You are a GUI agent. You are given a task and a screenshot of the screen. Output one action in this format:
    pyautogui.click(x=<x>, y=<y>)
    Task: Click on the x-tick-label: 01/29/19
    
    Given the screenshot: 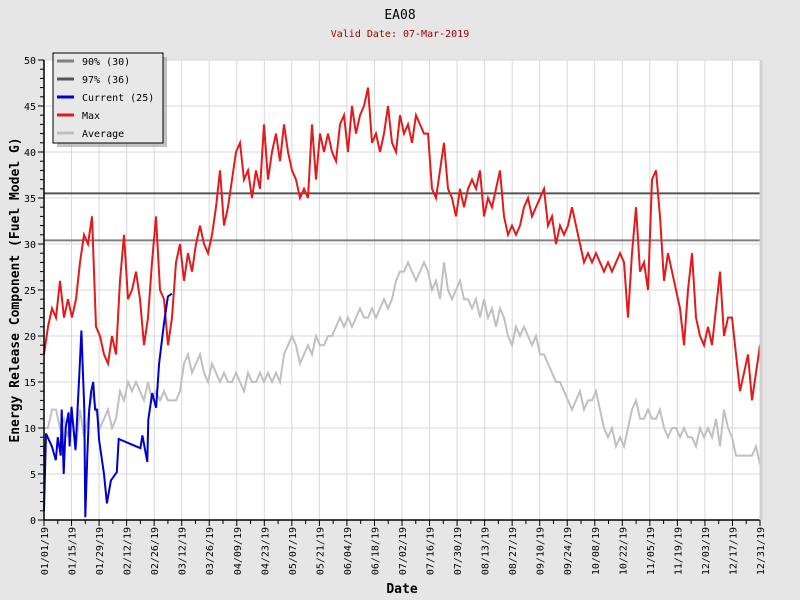 What is the action you would take?
    pyautogui.click(x=100, y=551)
    